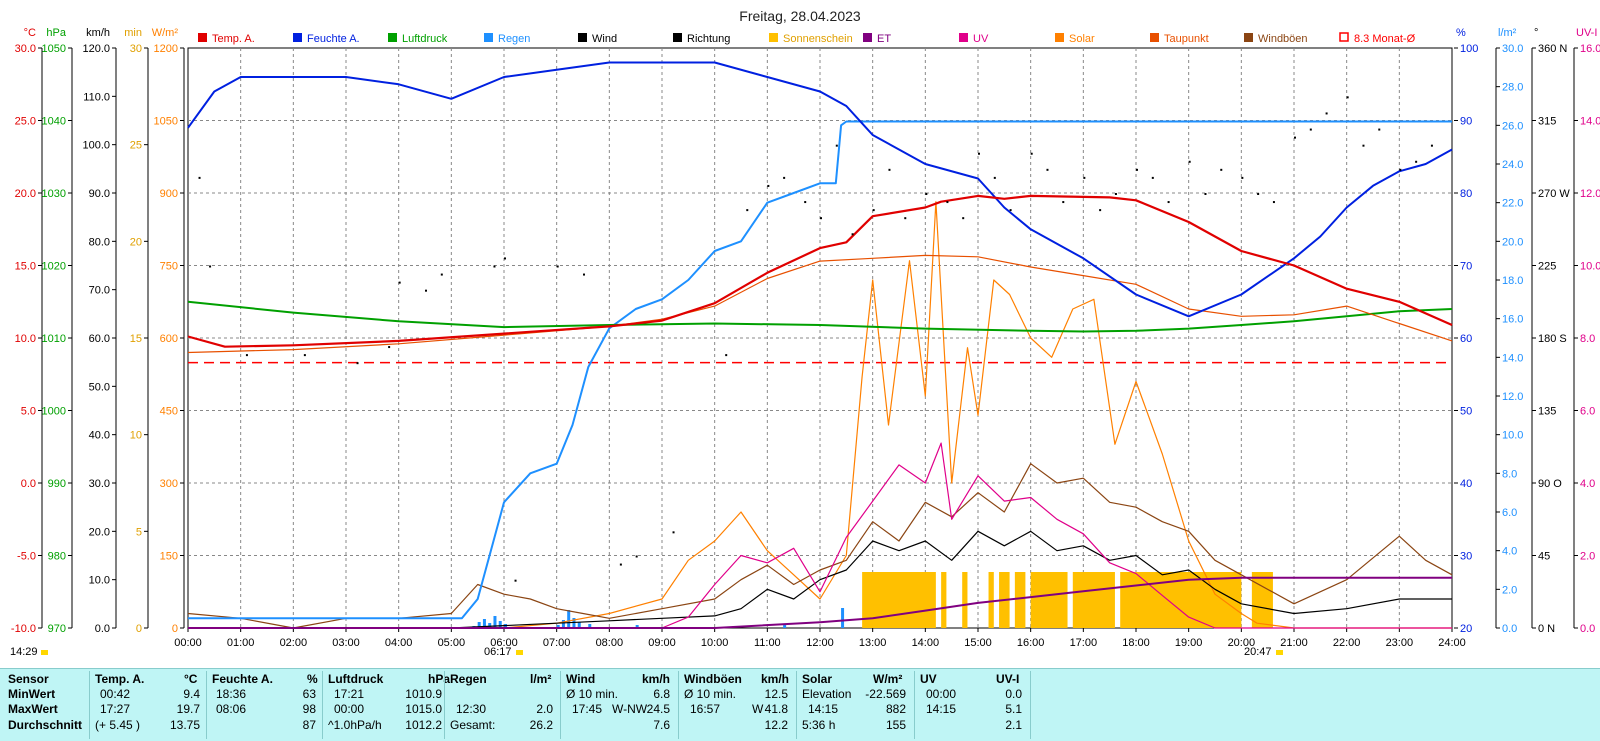 This screenshot has height=741, width=1600. What do you see at coordinates (587, 709) in the screenshot?
I see `wind-max-time: 17:45` at bounding box center [587, 709].